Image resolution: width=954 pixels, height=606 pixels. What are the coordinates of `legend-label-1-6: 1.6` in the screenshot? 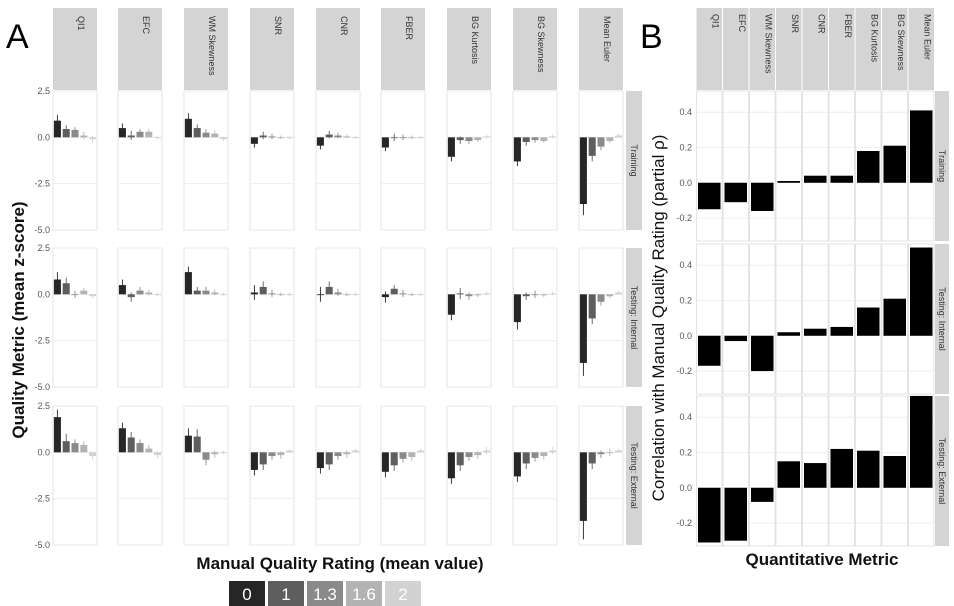 It's located at (364, 594).